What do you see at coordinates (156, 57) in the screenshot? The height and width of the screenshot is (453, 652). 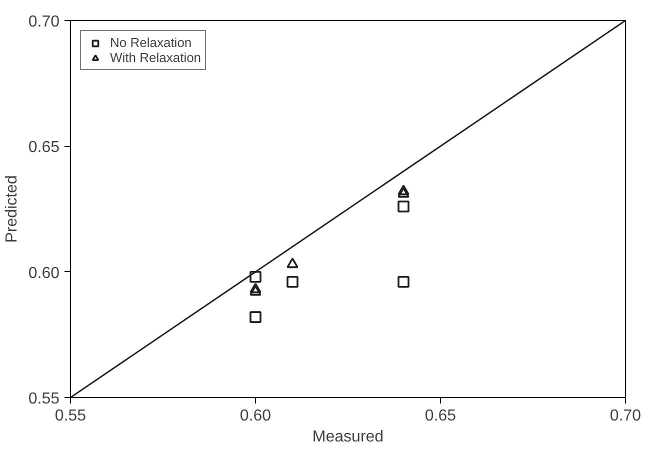 I see `legend-label: With Relaxation` at bounding box center [156, 57].